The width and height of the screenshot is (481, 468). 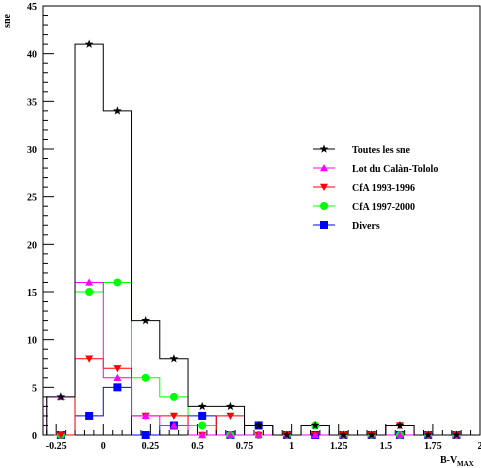 I want to click on x-tick-label: 0, so click(x=103, y=446).